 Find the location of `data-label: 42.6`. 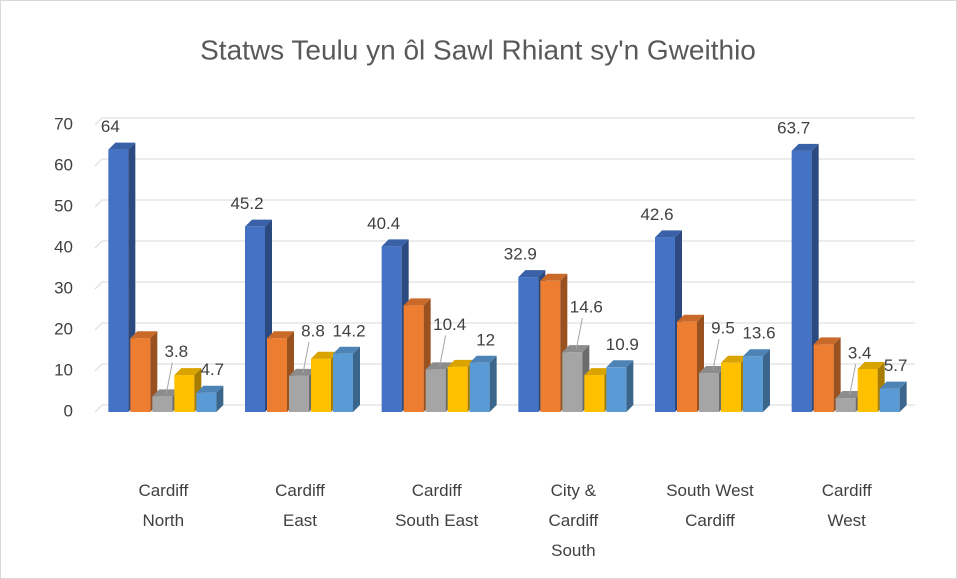

data-label: 42.6 is located at coordinates (656, 214).